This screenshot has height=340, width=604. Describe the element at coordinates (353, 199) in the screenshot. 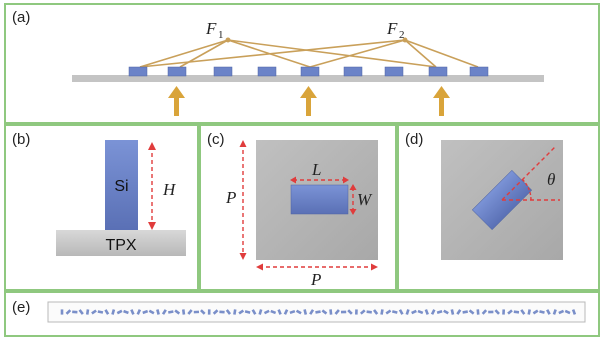

I see `width-dimension` at that location.